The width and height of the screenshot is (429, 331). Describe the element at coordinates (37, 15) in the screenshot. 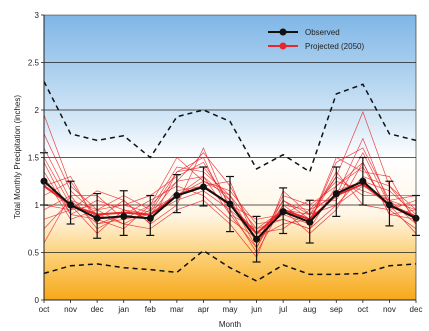

I see `y-tick-label: 3` at that location.